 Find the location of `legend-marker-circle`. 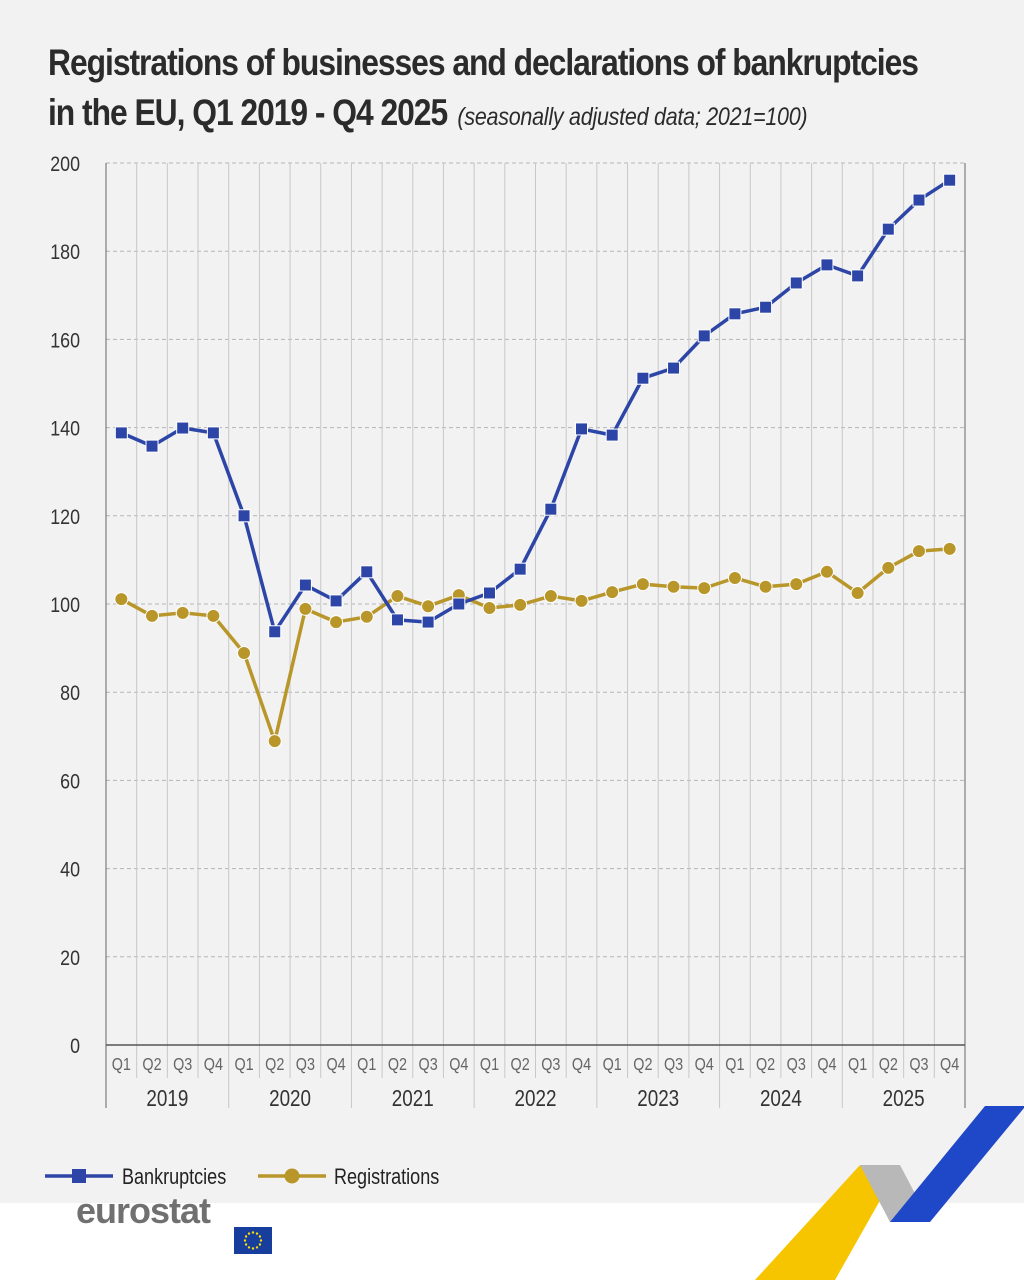

legend-marker-circle is located at coordinates (292, 1176).